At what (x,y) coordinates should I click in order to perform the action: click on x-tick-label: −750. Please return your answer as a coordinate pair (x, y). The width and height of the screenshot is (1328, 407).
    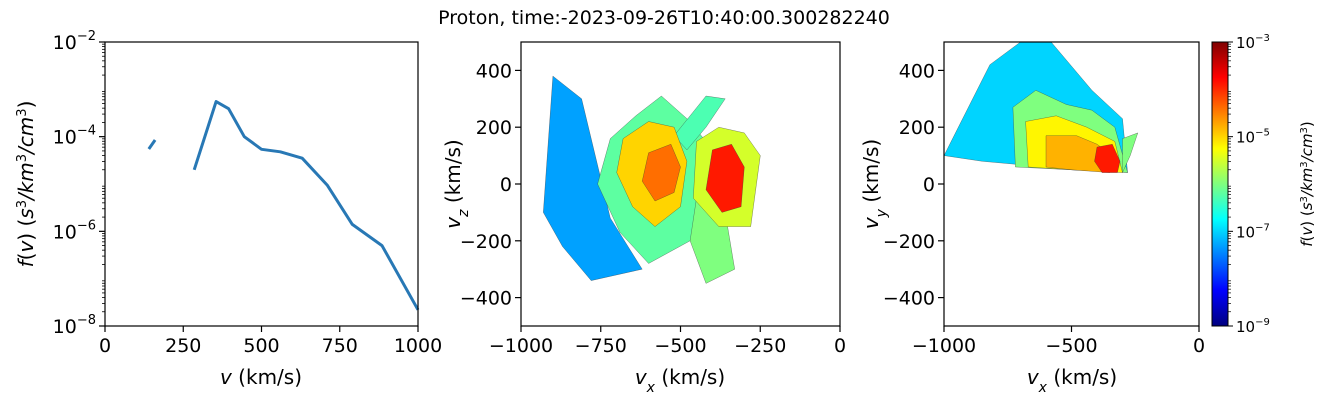
    Looking at the image, I should click on (601, 346).